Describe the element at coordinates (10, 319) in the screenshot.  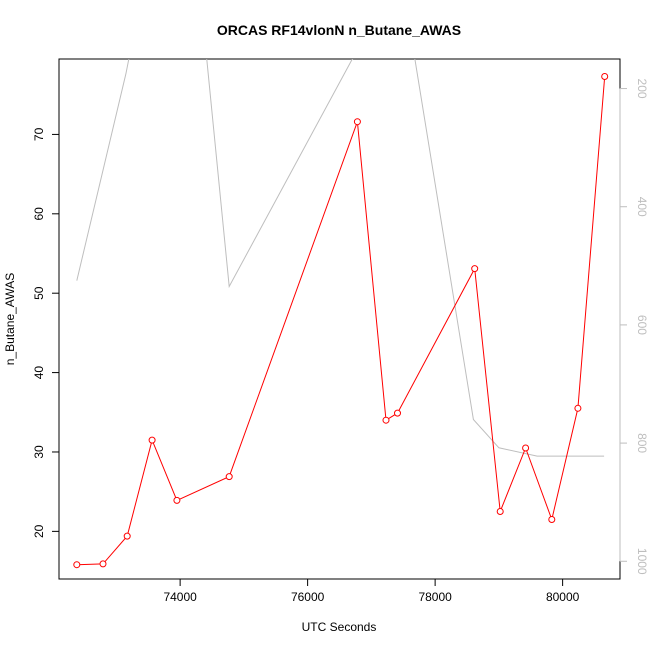
I see `y-axis-label: n_Butane_AWAS` at that location.